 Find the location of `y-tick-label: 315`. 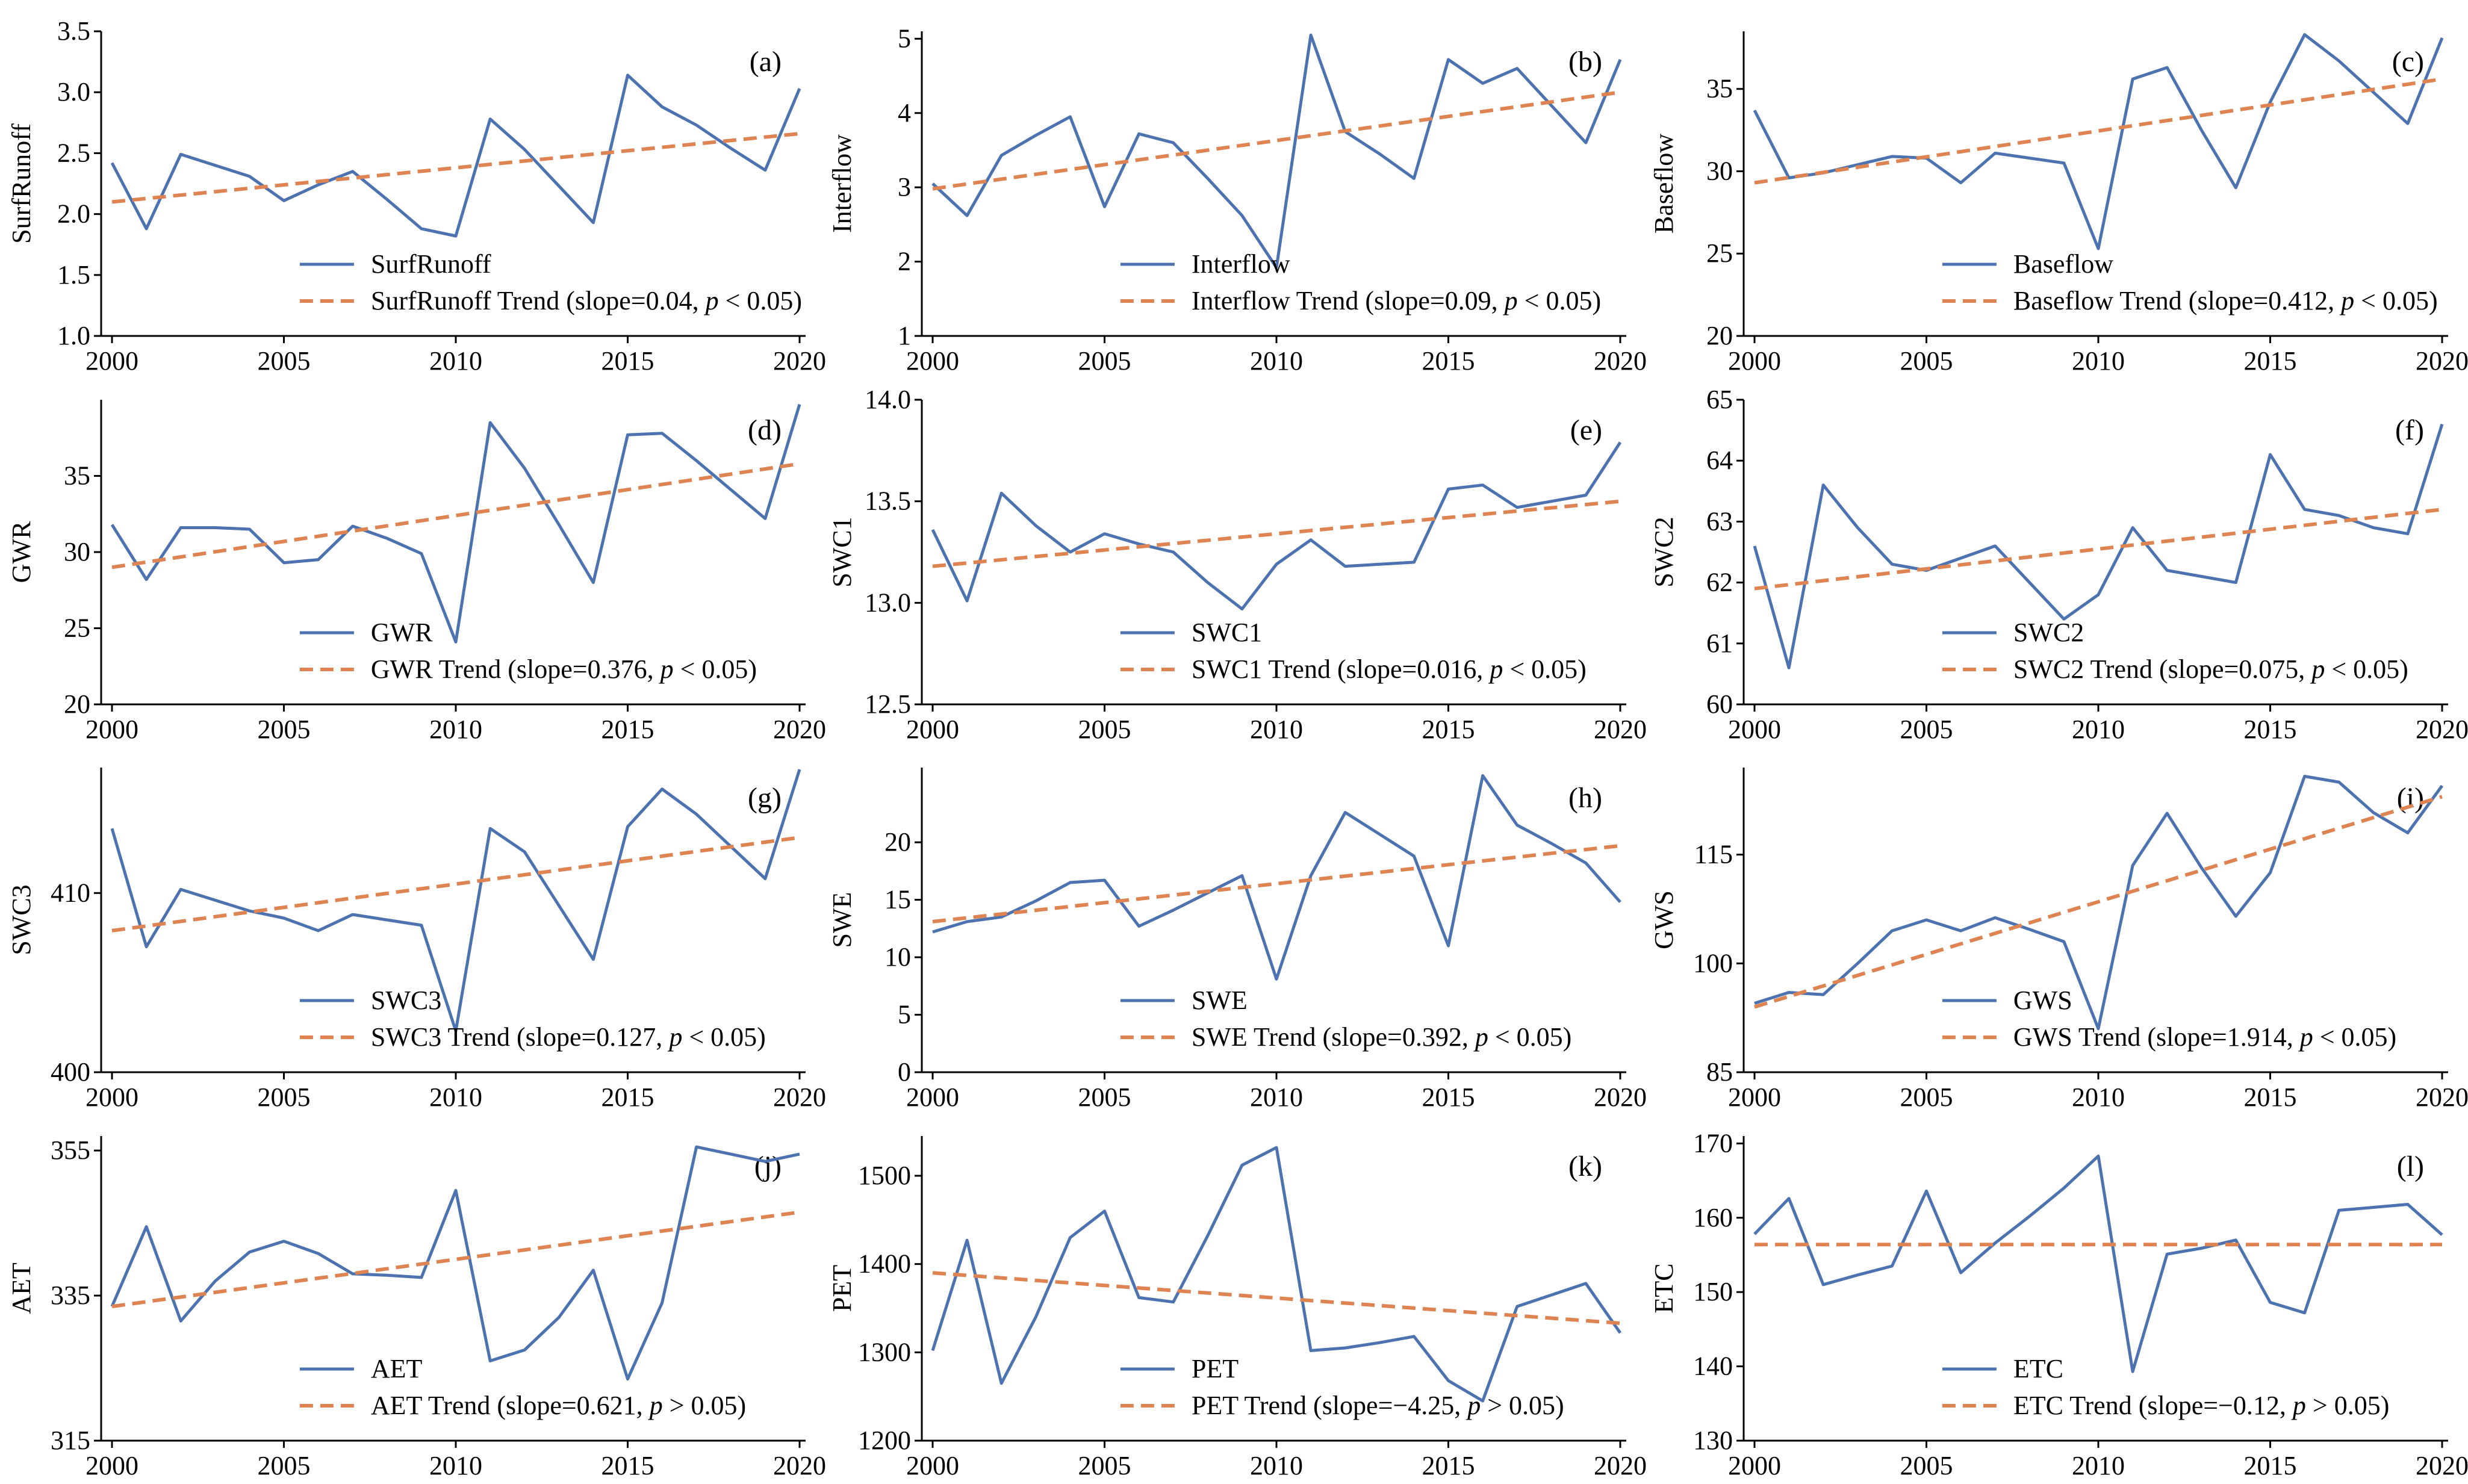

y-tick-label: 315 is located at coordinates (71, 1440).